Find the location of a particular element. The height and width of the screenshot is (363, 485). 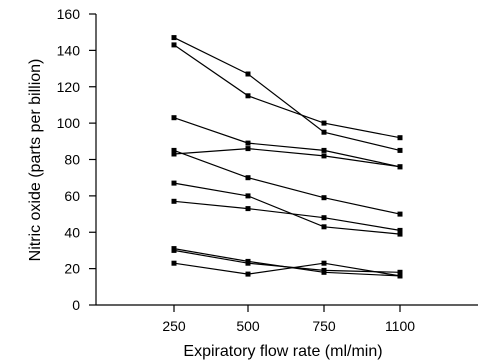

series-3-line is located at coordinates (287, 142).